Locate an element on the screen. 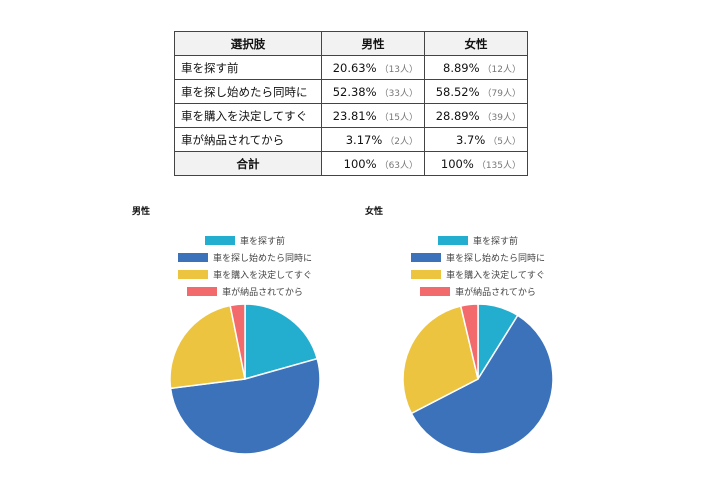 The width and height of the screenshot is (710, 488). table-header-row: 選択肢 男性 女性 is located at coordinates (350, 43).